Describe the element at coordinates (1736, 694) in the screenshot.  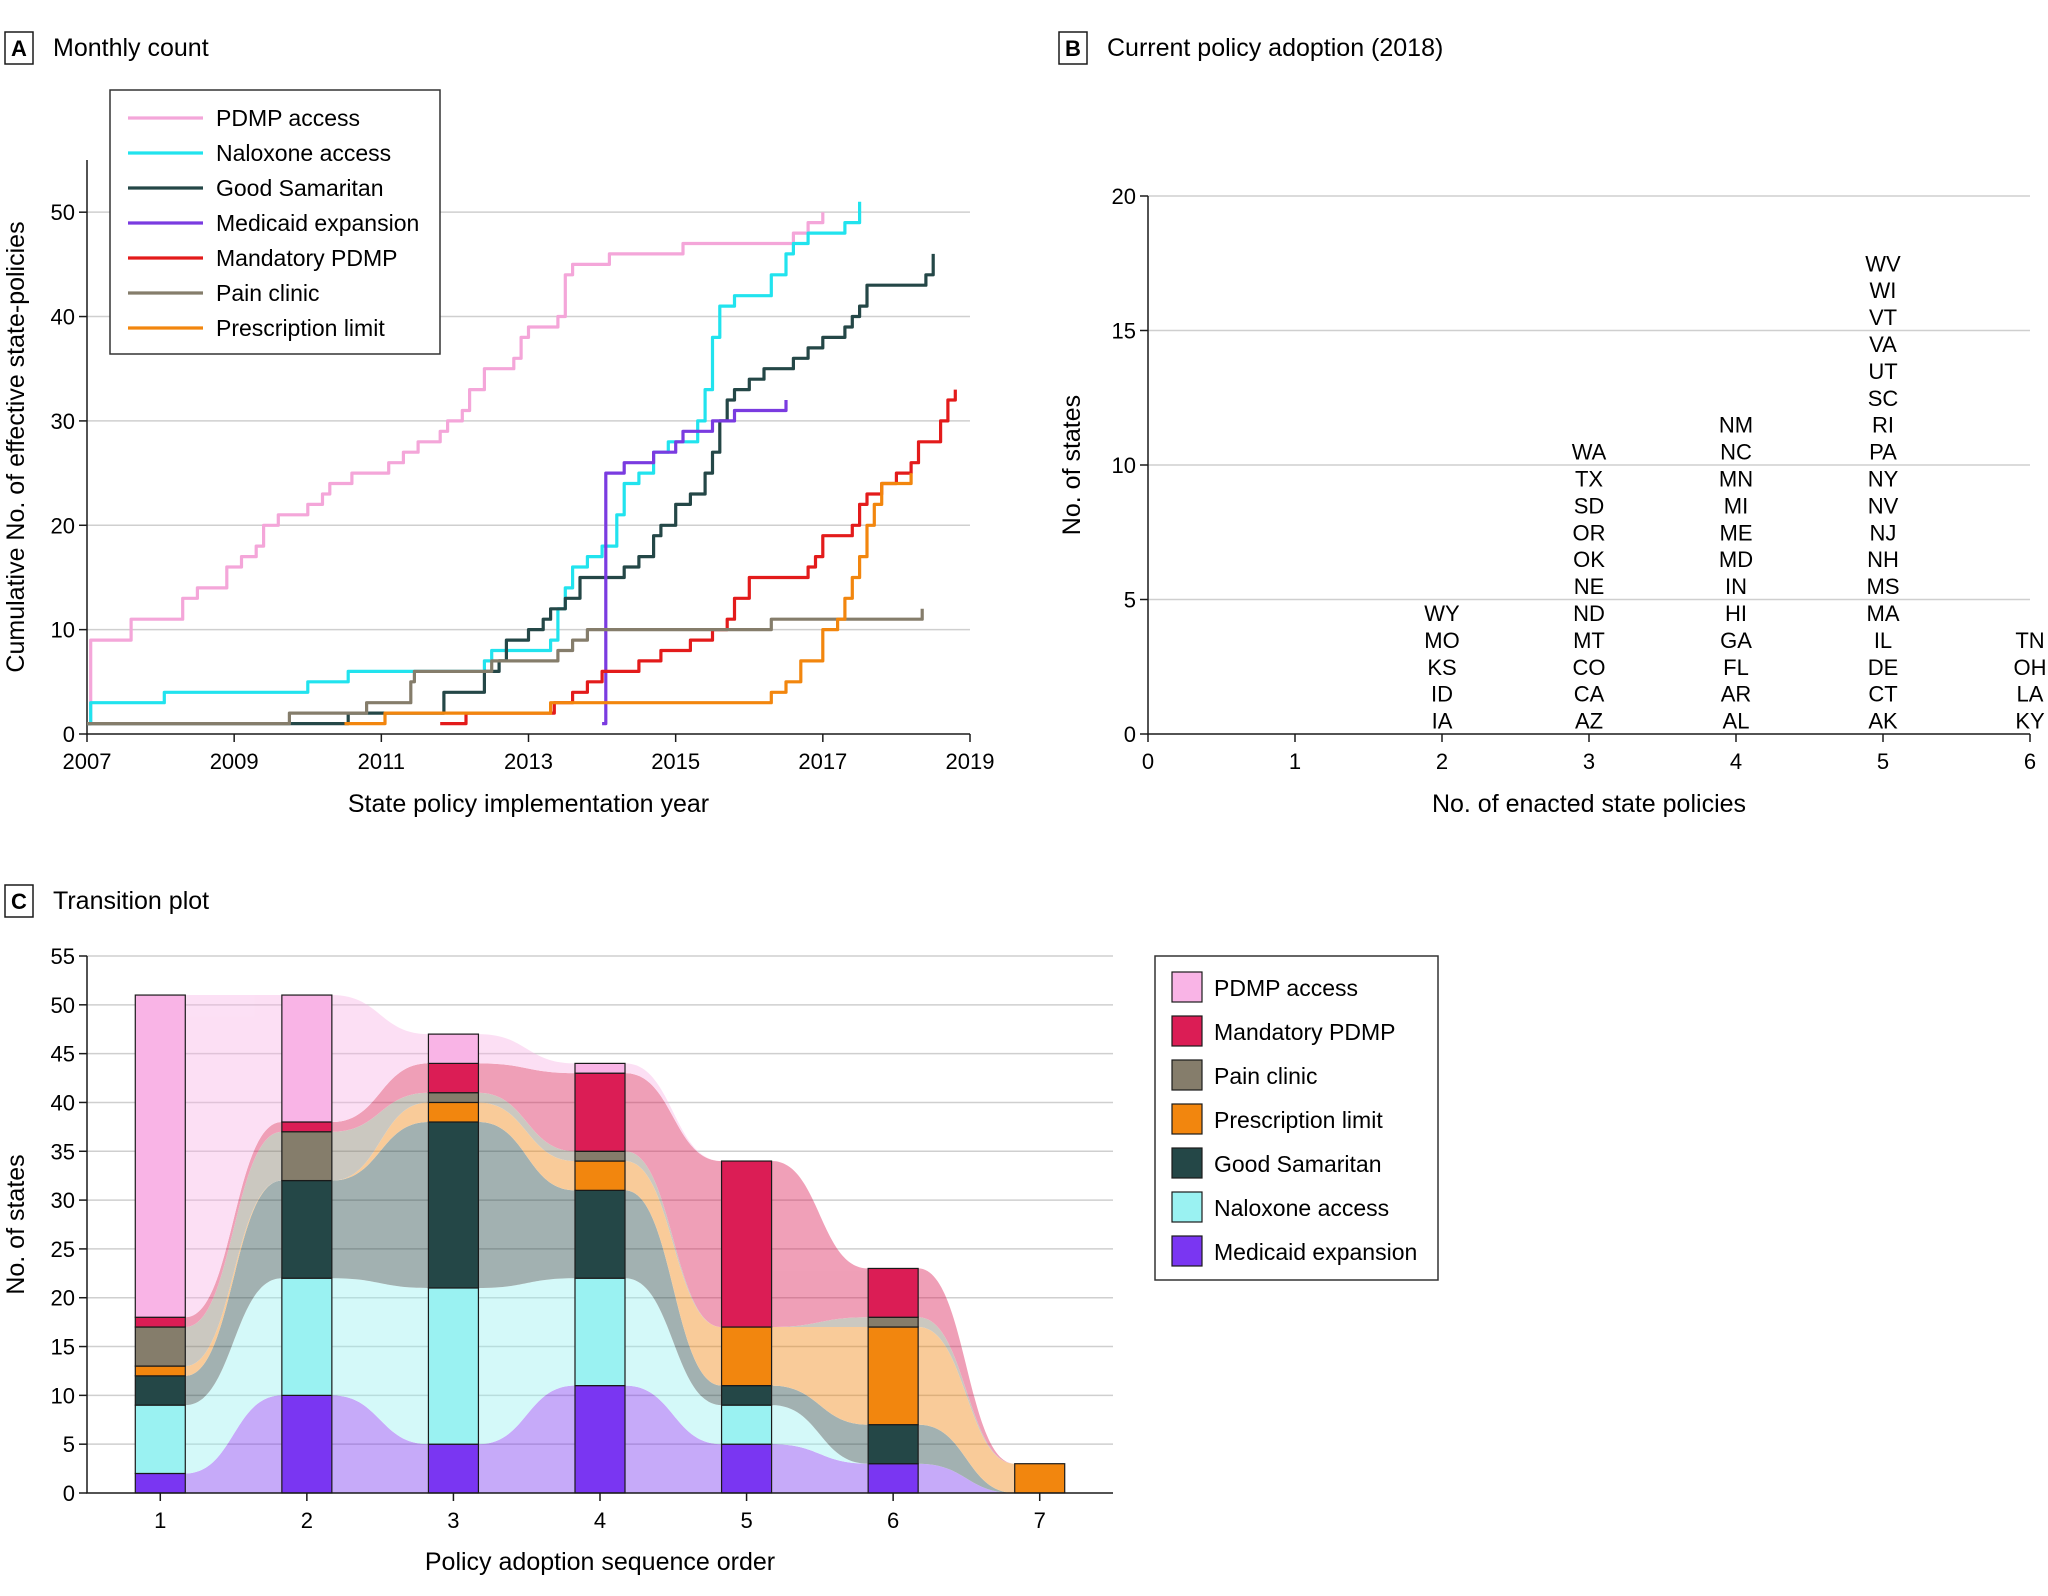
I see `state-label: AR` at that location.